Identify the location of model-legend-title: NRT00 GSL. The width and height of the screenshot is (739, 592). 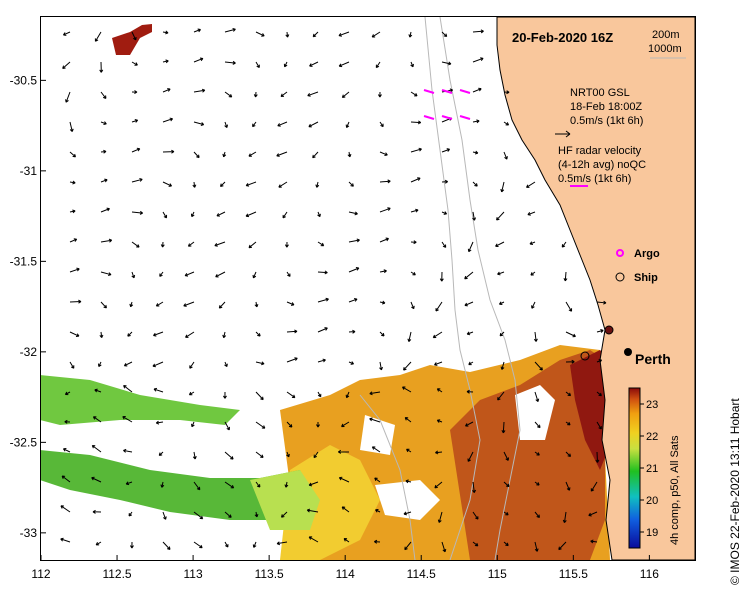
(600, 93).